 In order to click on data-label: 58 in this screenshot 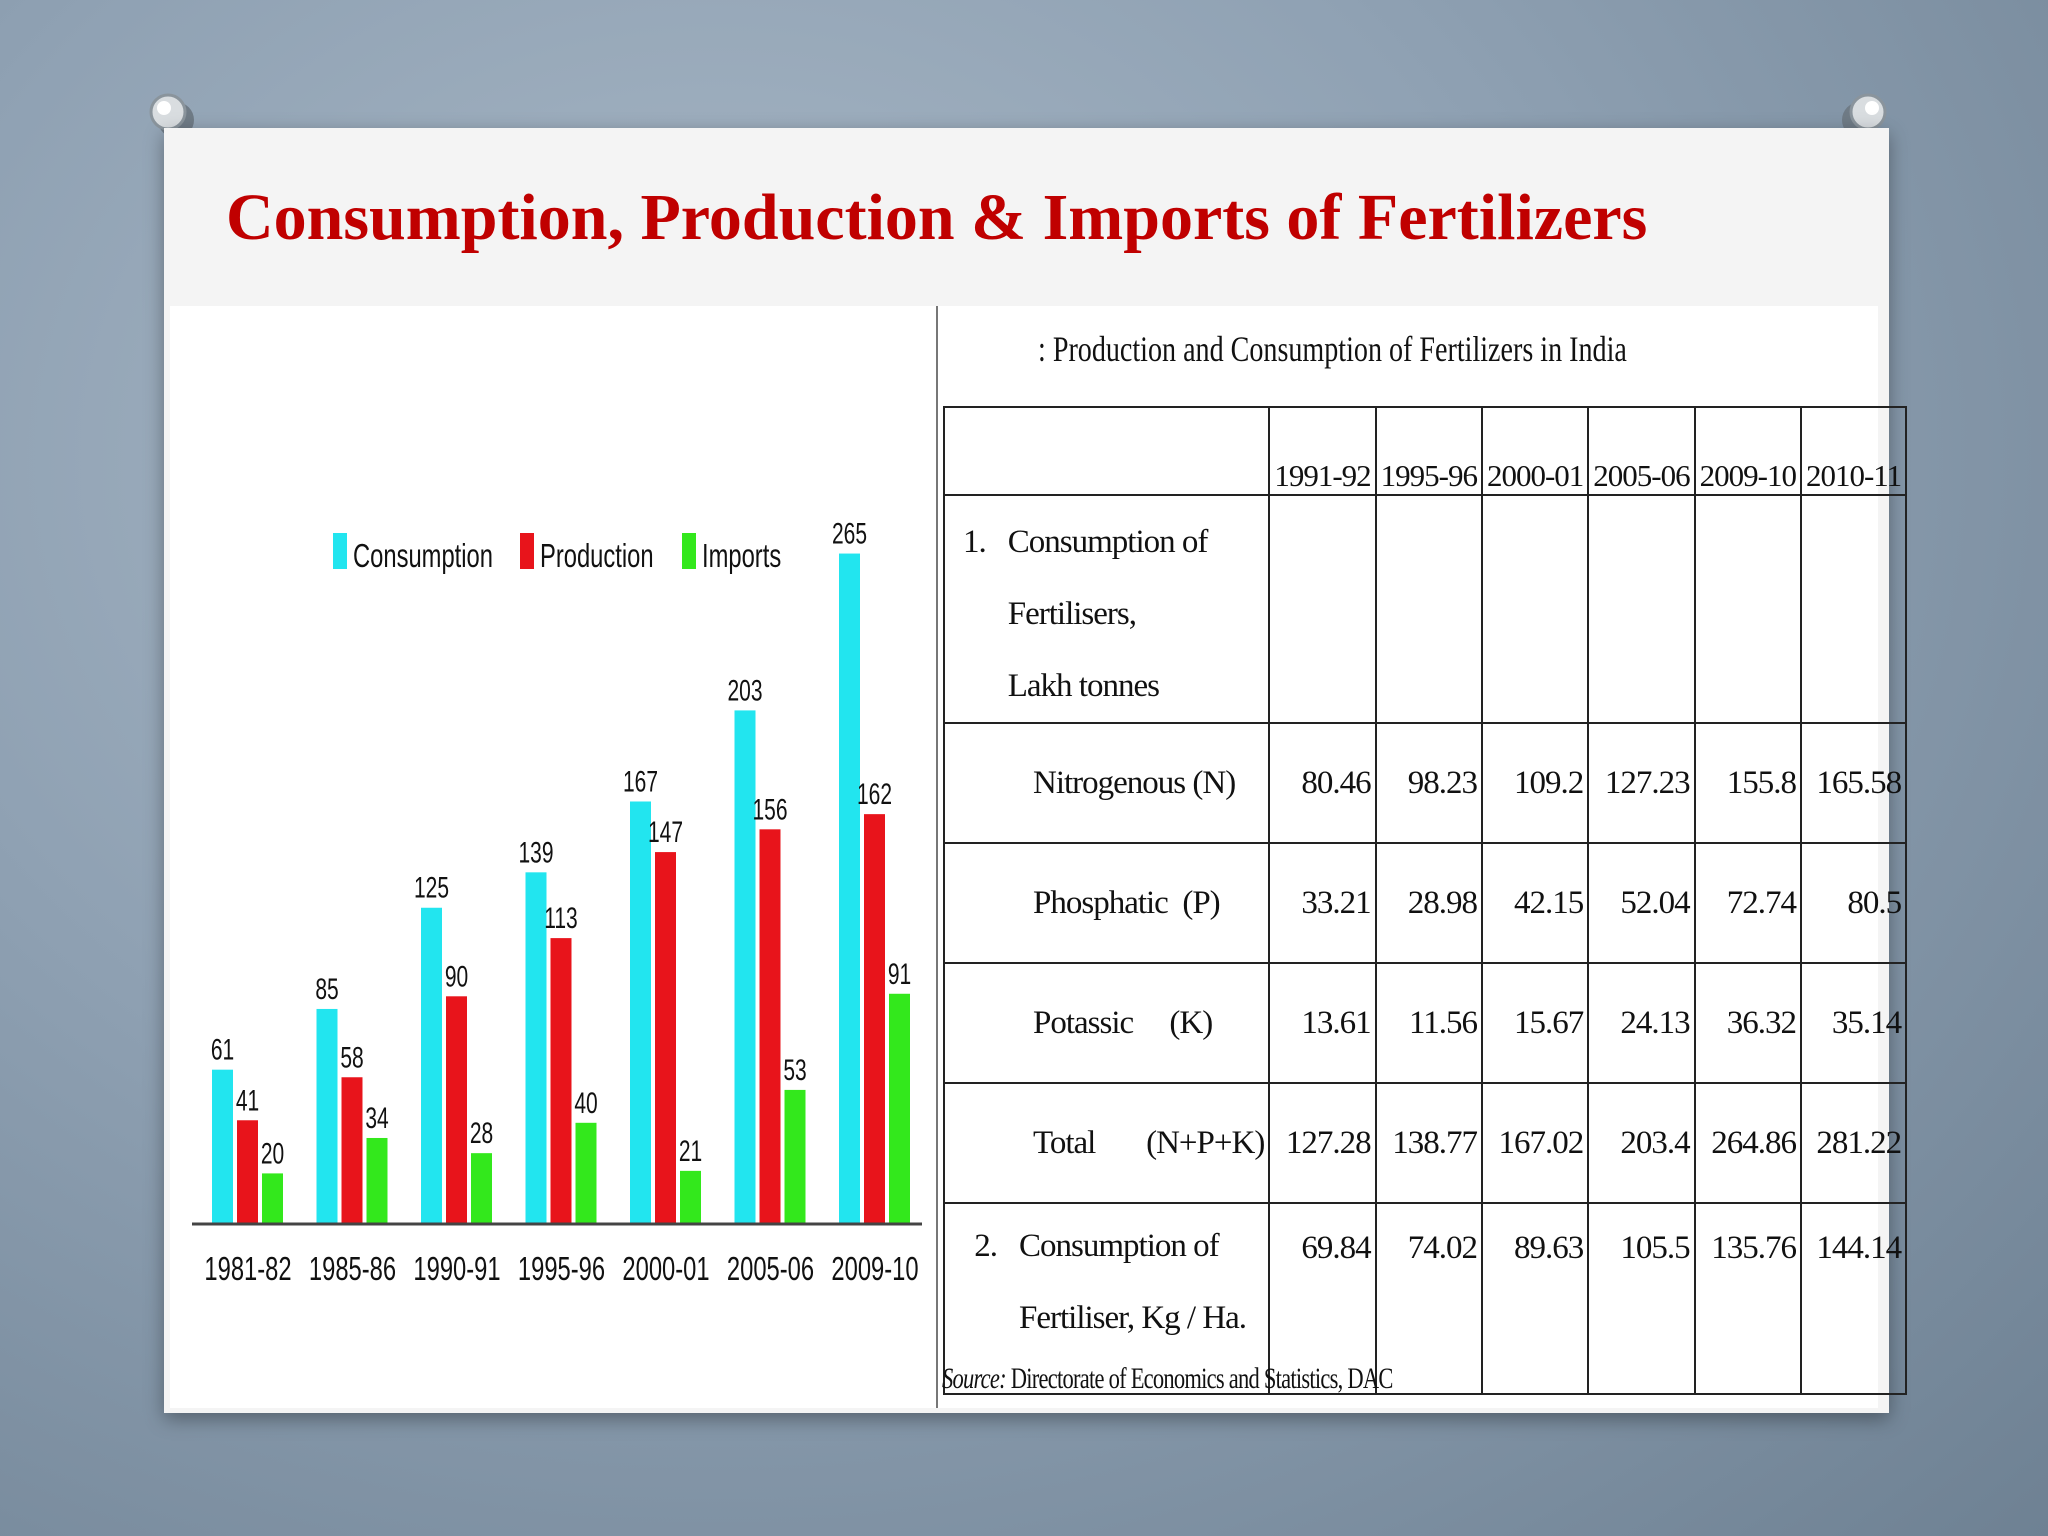, I will do `click(351, 1058)`.